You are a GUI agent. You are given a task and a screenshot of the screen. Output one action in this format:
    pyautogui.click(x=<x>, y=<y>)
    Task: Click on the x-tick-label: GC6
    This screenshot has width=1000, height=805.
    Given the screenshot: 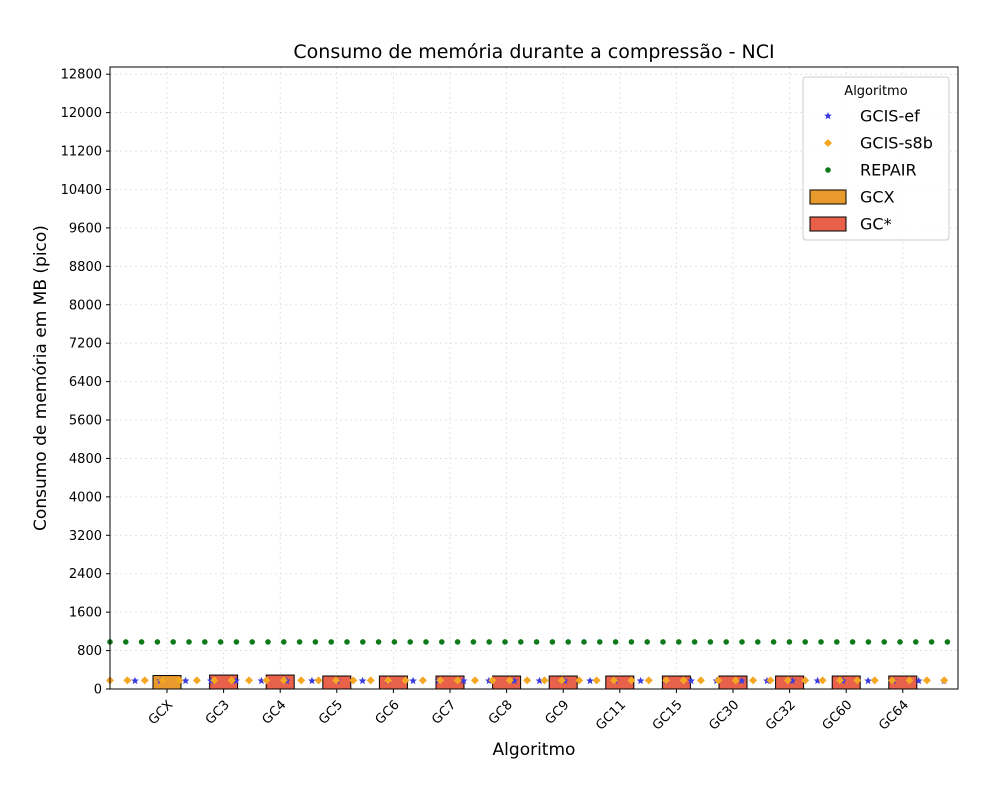 What is the action you would take?
    pyautogui.click(x=388, y=713)
    